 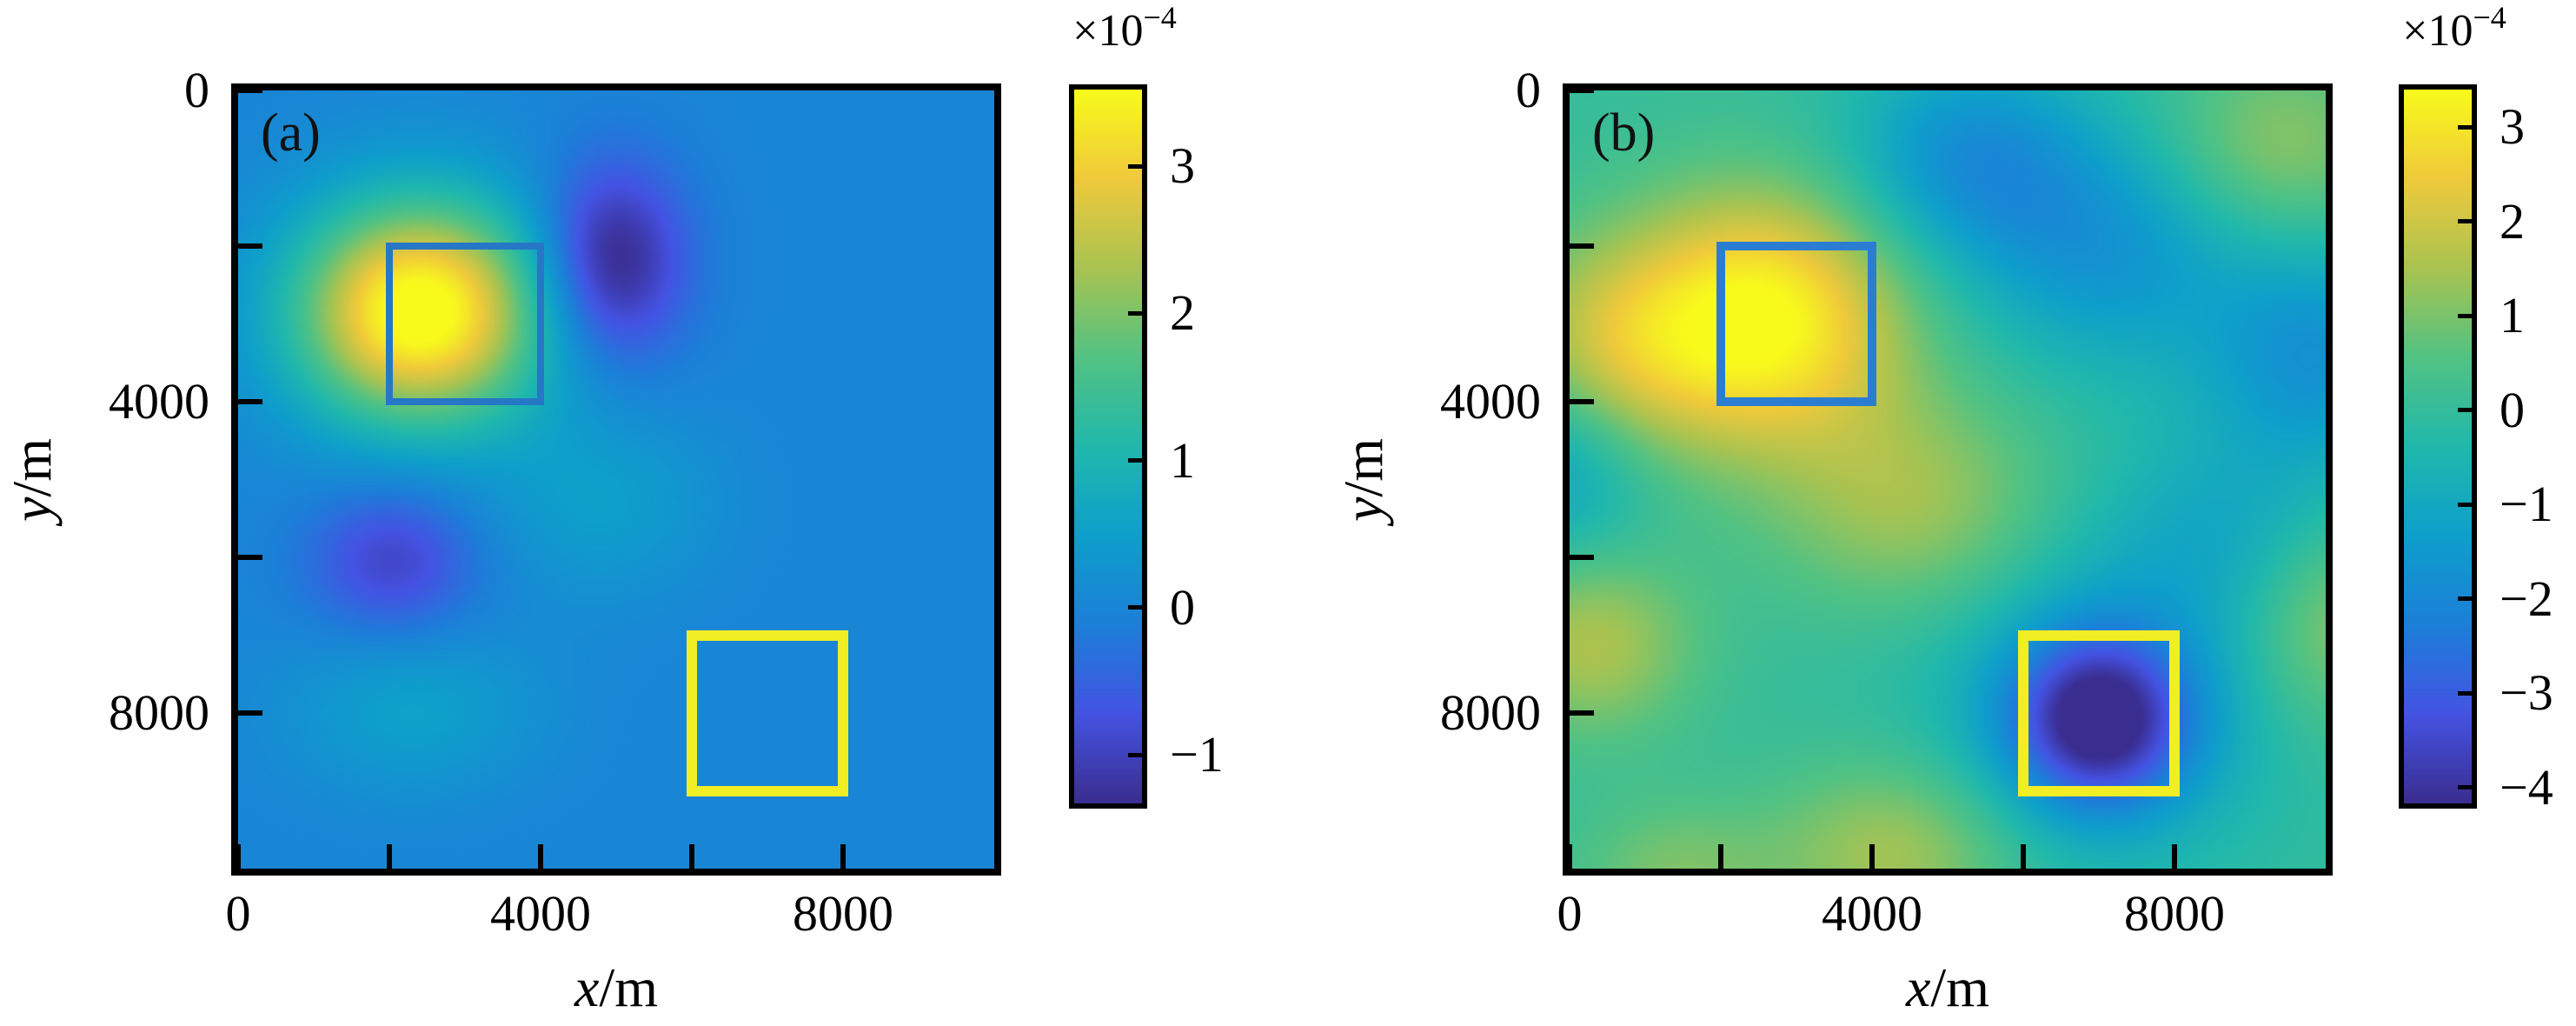 I want to click on colorbar-tick-label: −4, so click(x=2526, y=787).